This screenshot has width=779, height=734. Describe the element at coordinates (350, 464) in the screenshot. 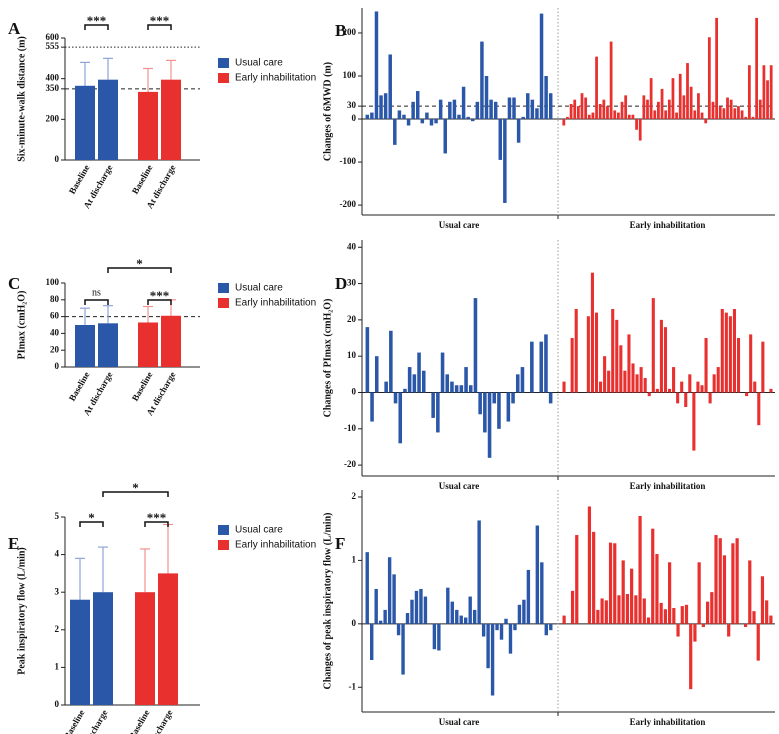

I see `y-tick-label: -20` at that location.